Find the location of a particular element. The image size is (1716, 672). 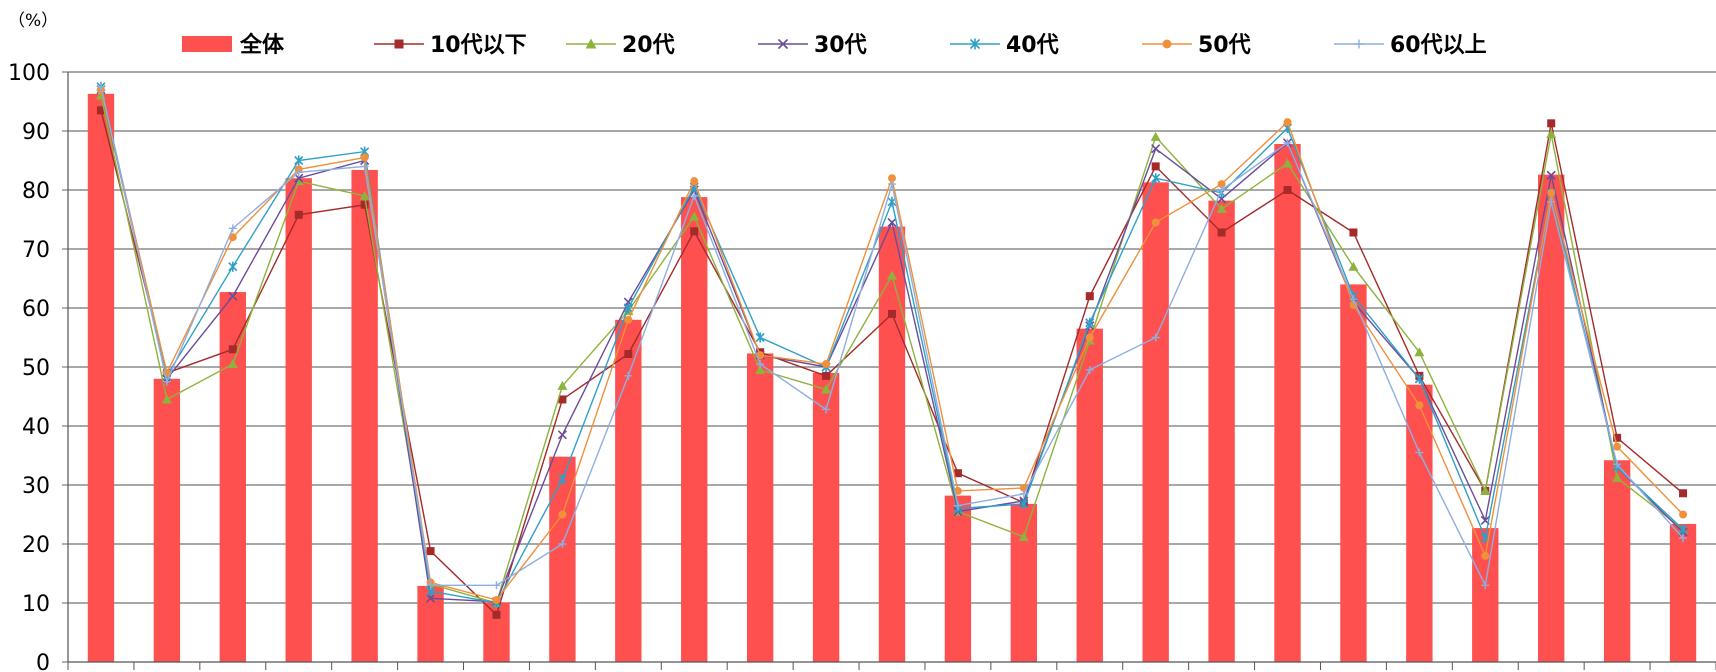

y-tick-label: 30 is located at coordinates (36, 486).